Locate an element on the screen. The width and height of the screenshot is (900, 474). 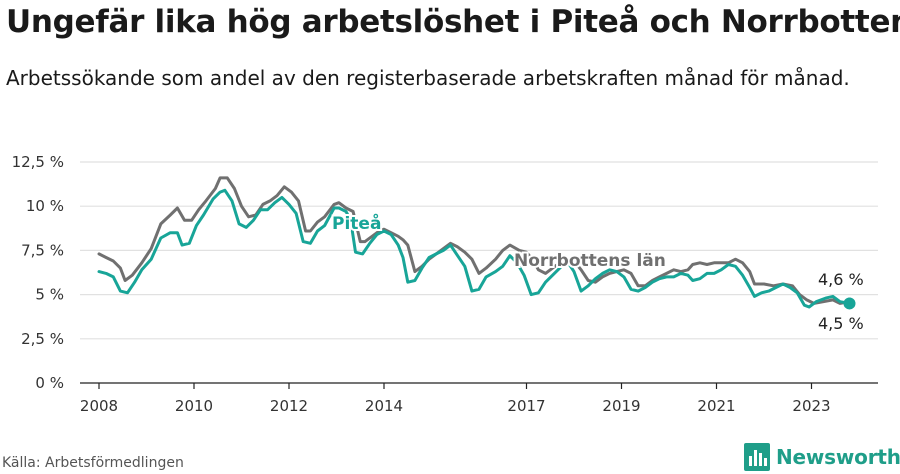
end-label-norrbotten: 4,6 % is located at coordinates (841, 279).